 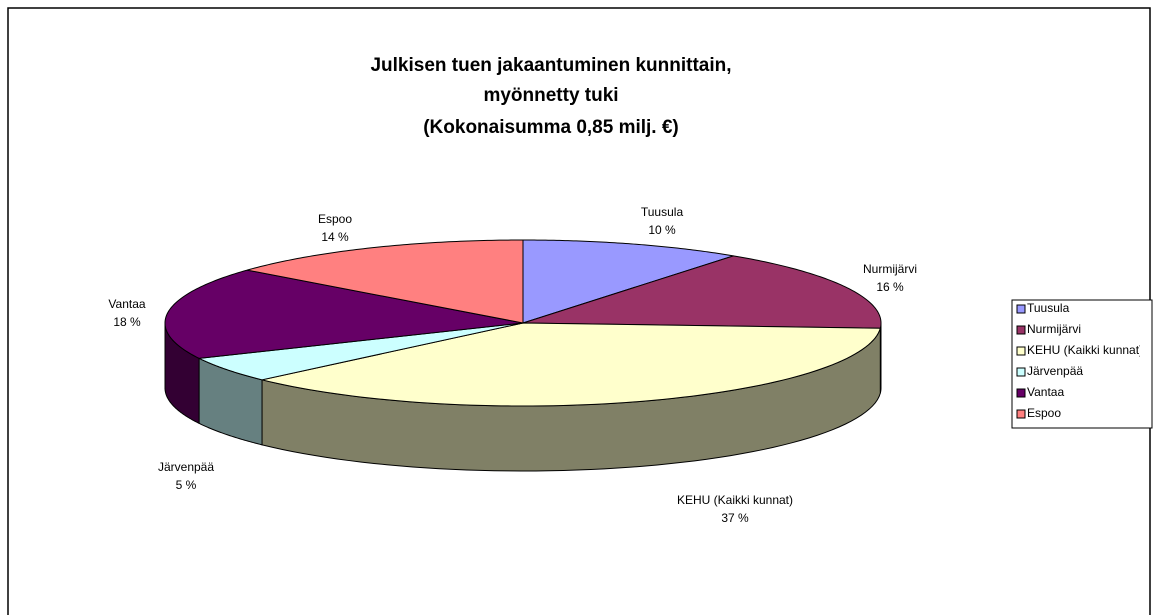 I want to click on data-label-value: 16 %, so click(x=890, y=287).